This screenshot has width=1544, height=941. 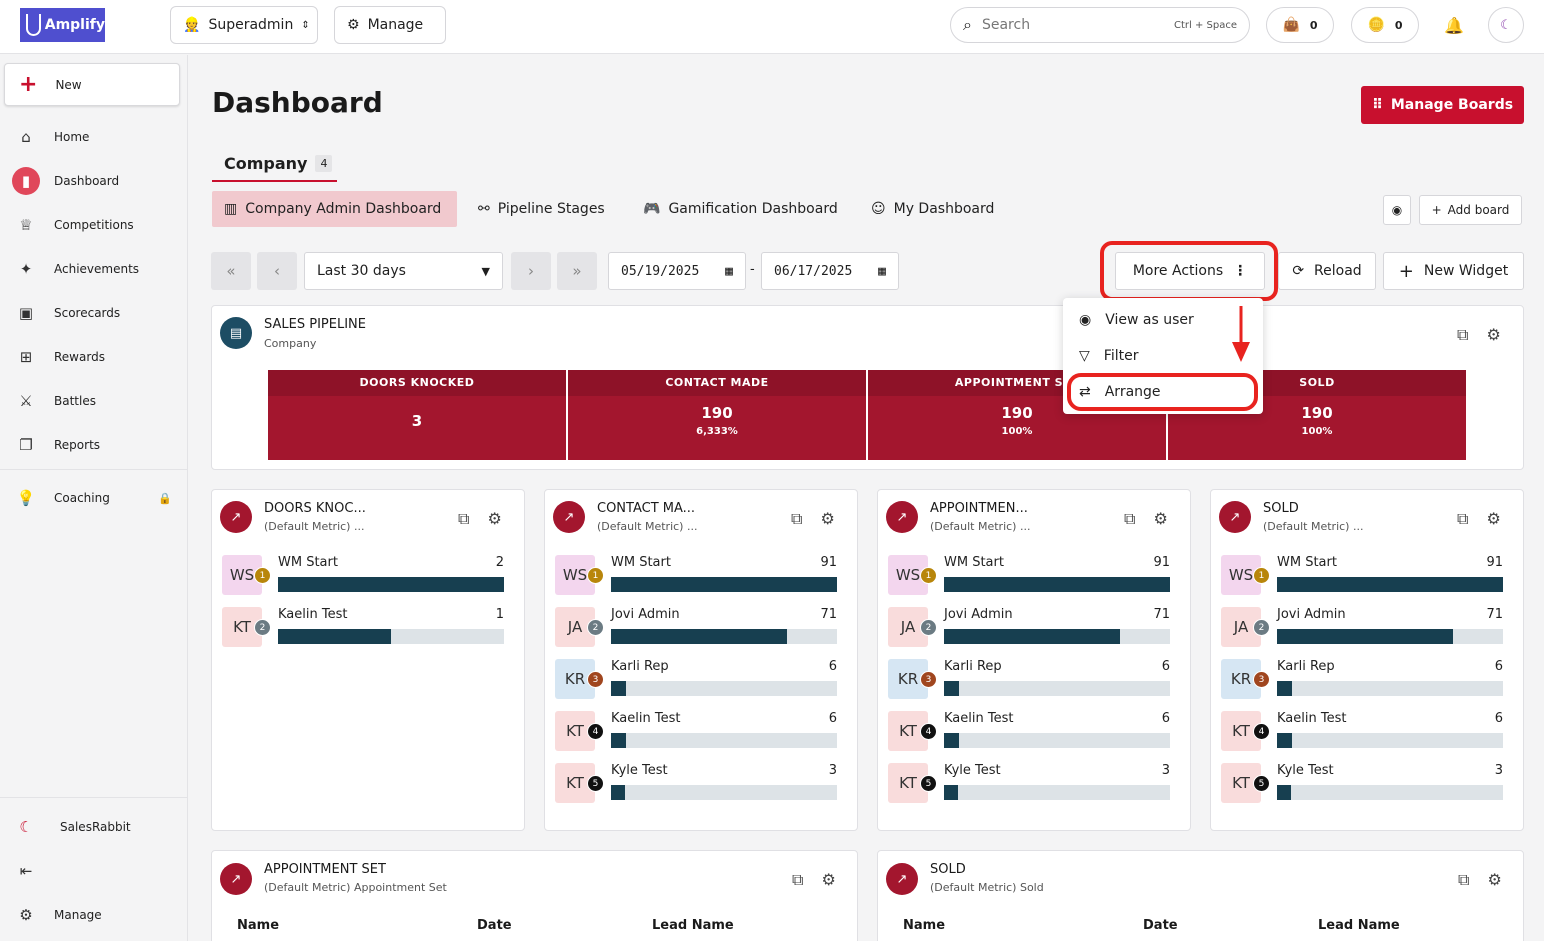 What do you see at coordinates (97, 915) in the screenshot?
I see `sidebar-item-manage: ⚙ Manage` at bounding box center [97, 915].